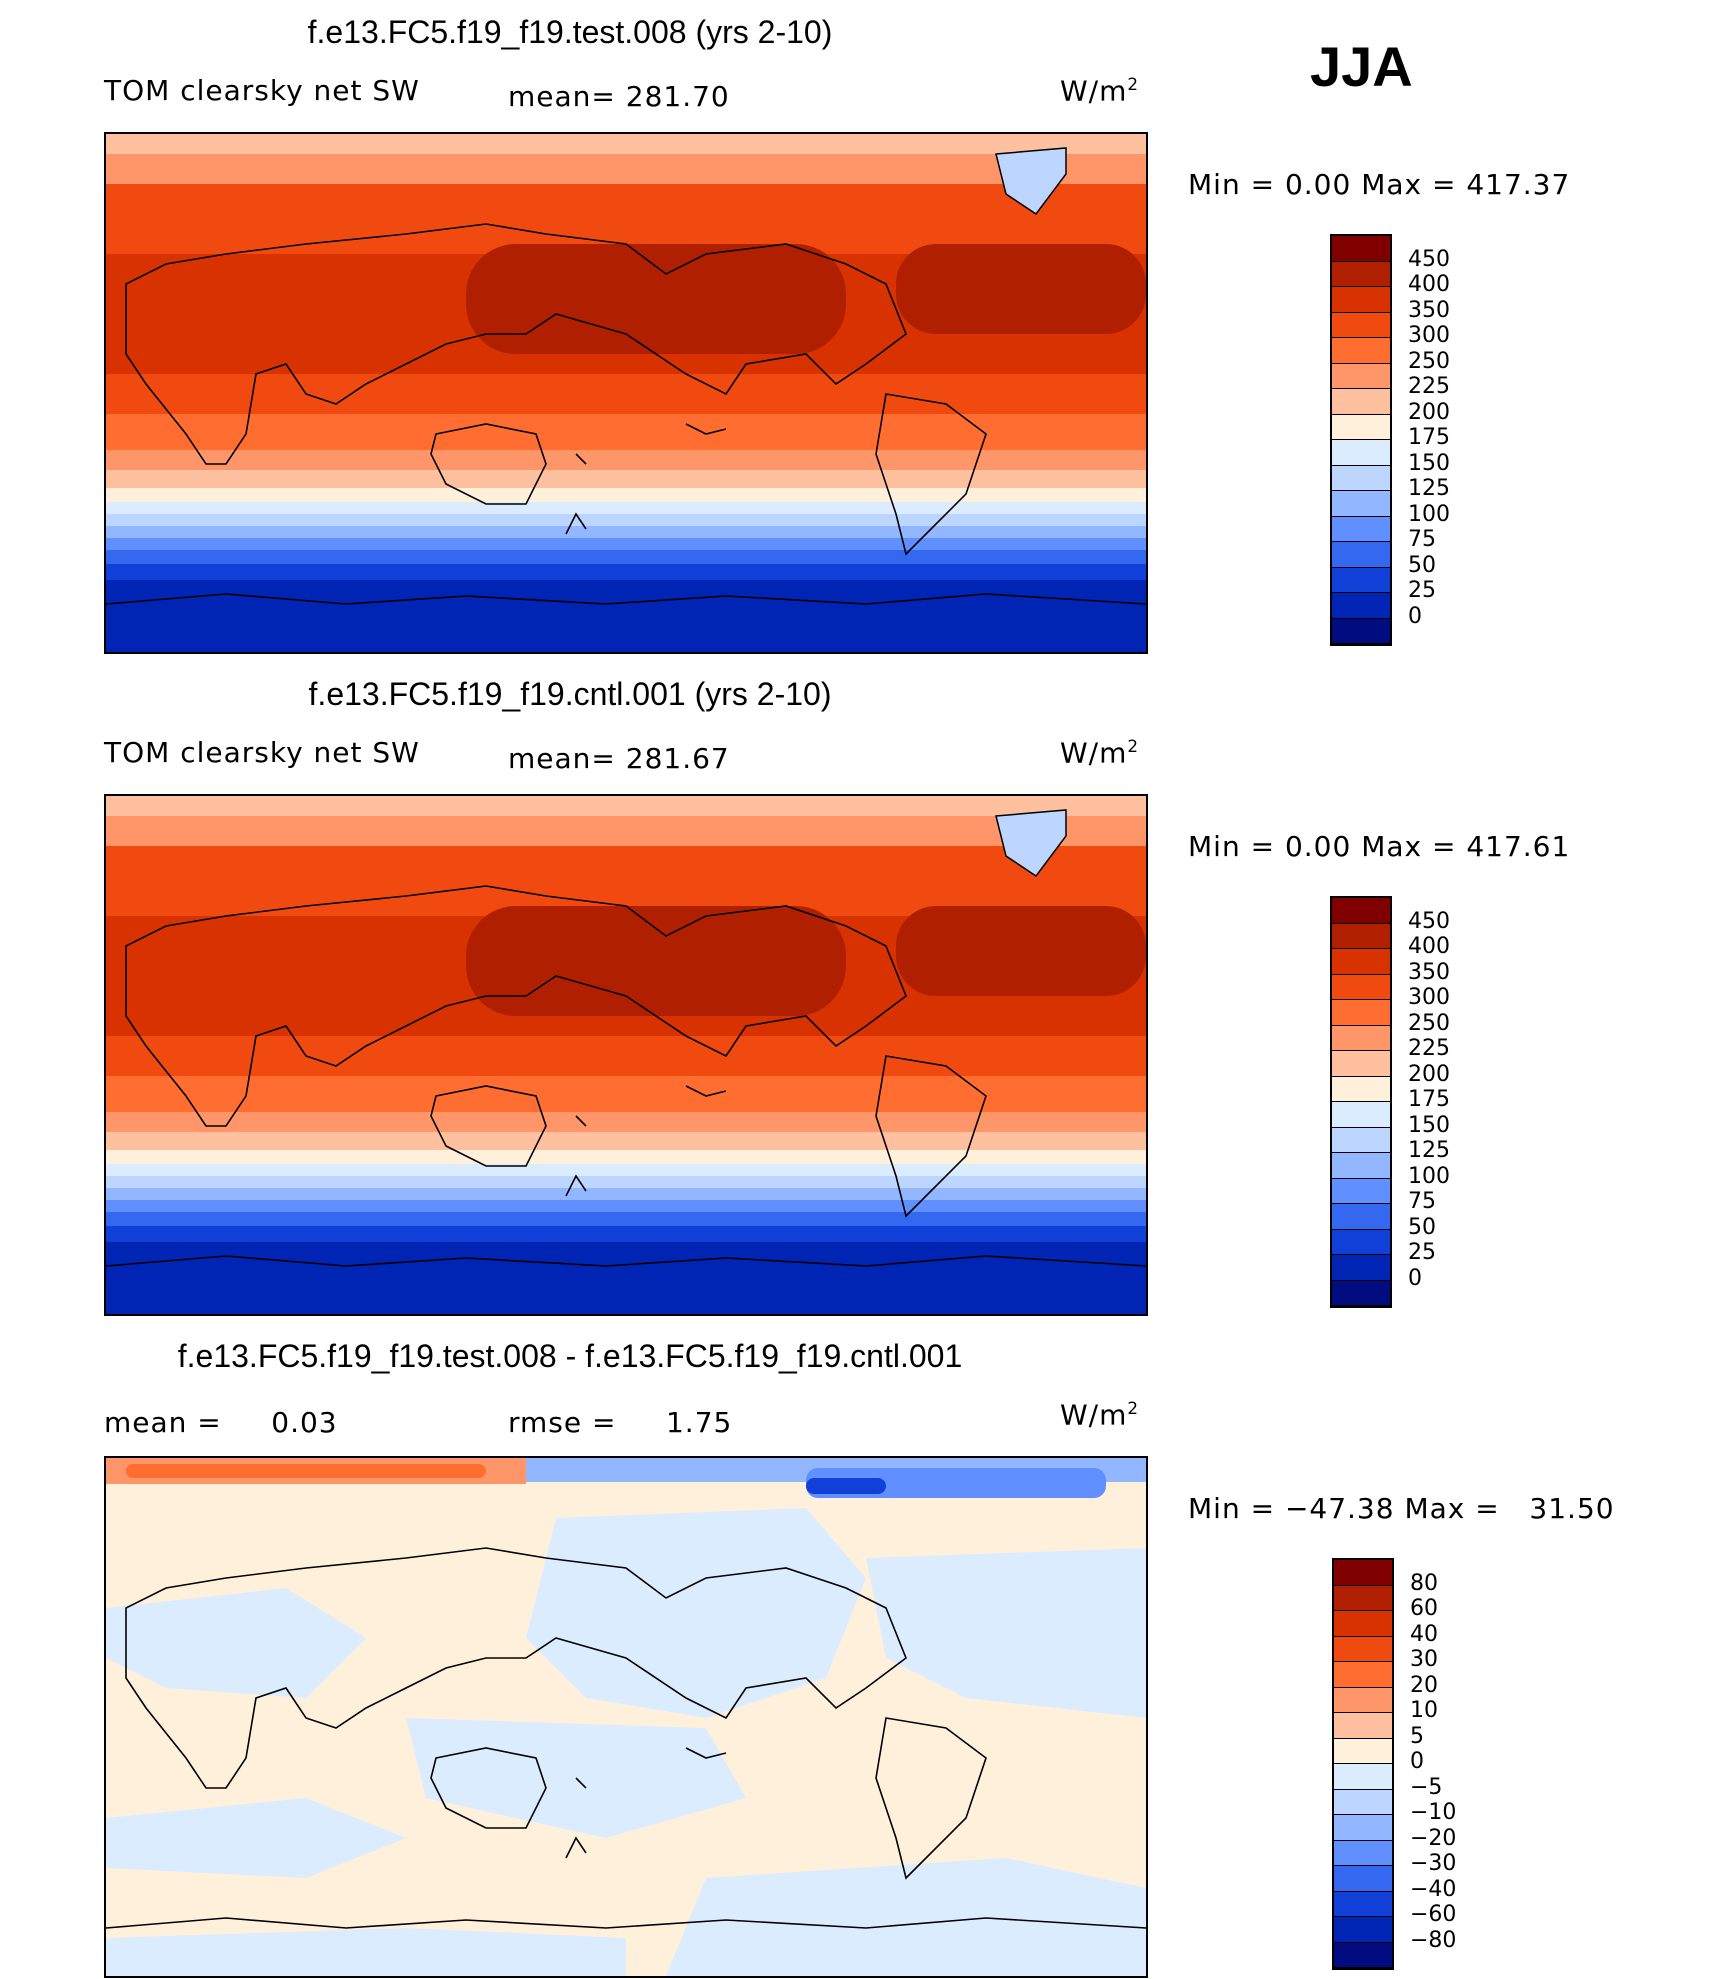 The image size is (1710, 1979). What do you see at coordinates (1433, 1889) in the screenshot?
I see `colorbar-tick-label: −40` at bounding box center [1433, 1889].